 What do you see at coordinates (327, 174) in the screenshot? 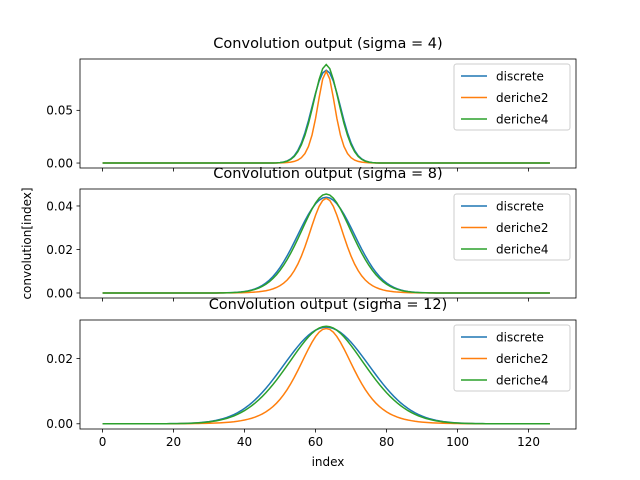
I see `subplot-title: Convolution output (sigma = 8)` at bounding box center [327, 174].